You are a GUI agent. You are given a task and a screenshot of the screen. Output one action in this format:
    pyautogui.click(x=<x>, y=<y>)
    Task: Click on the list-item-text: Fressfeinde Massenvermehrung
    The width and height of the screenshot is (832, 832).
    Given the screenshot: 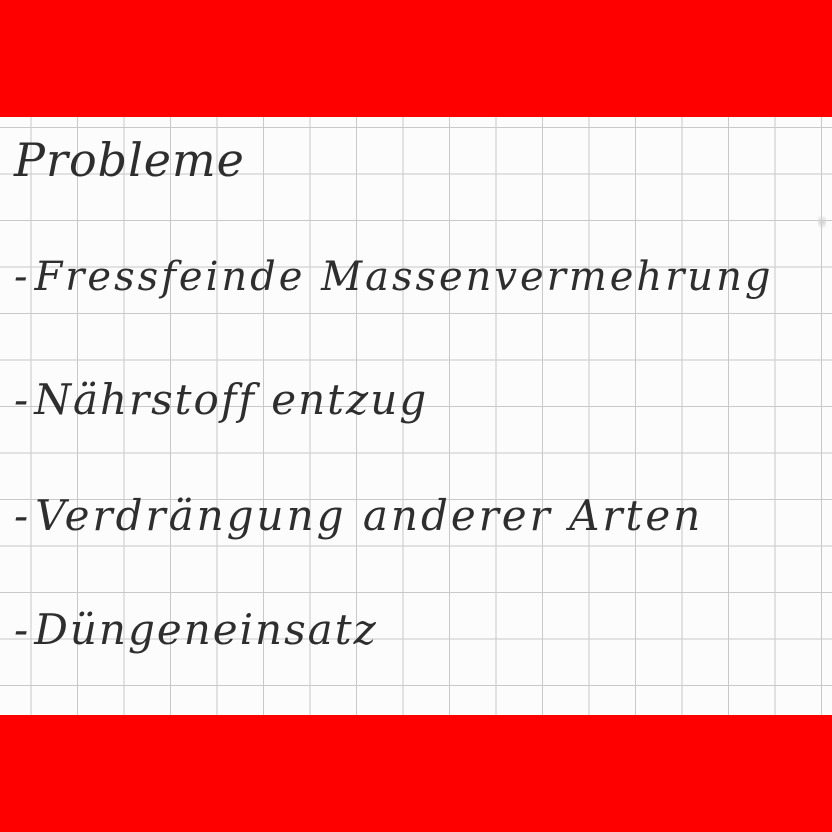 What is the action you would take?
    pyautogui.click(x=404, y=277)
    